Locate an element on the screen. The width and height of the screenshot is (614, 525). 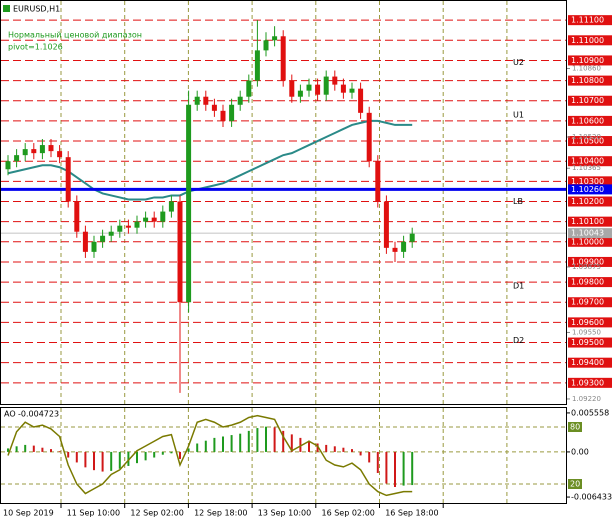
pivot-box is located at coordinates (590, 189).